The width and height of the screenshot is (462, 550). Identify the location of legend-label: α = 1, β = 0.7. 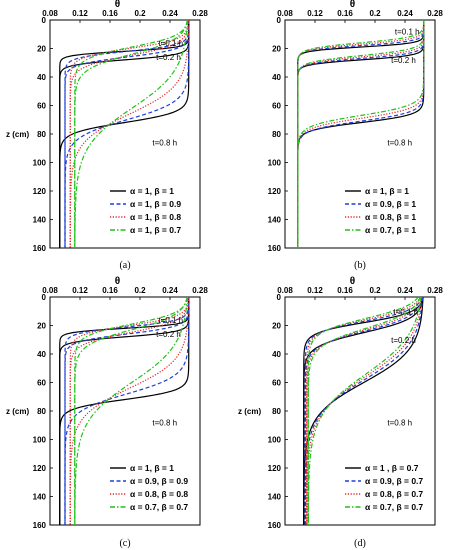
(155, 230).